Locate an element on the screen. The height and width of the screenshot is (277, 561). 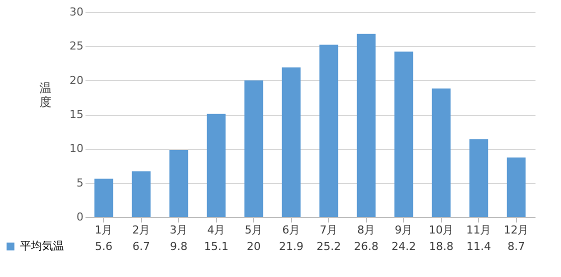
x-tick-label: 4月 is located at coordinates (216, 230).